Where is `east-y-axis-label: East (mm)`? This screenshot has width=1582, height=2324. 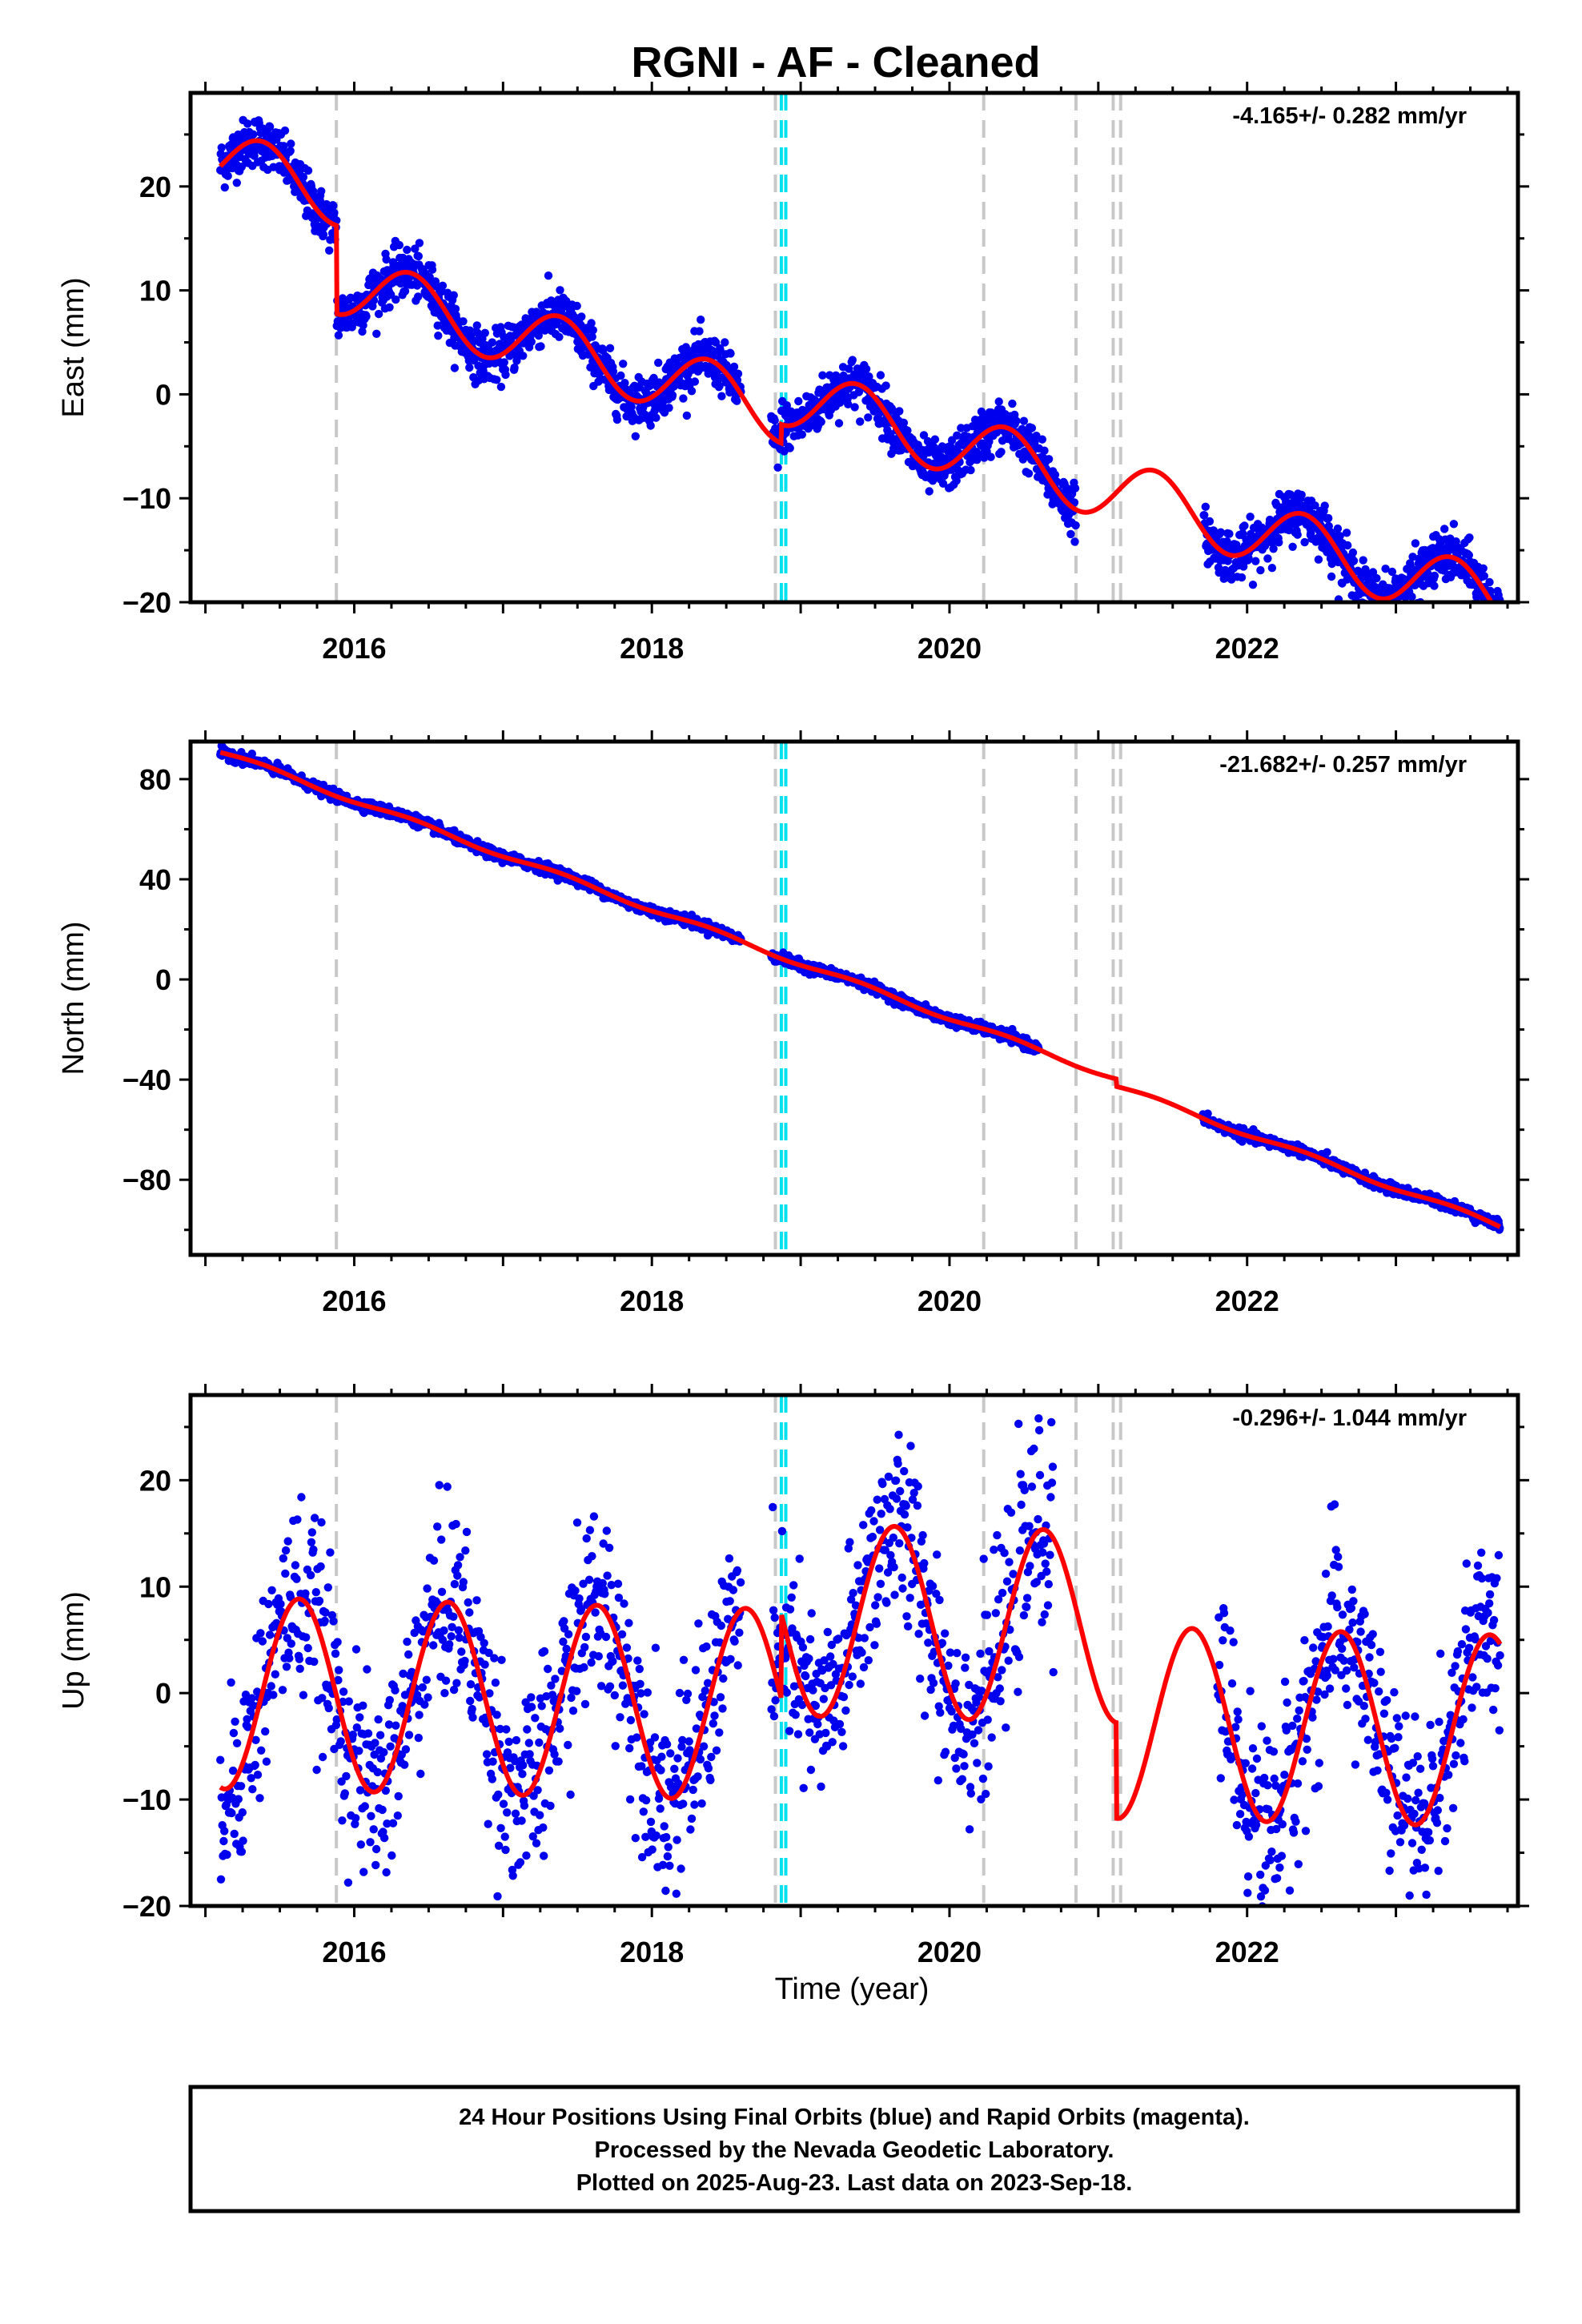
east-y-axis-label: East (mm) is located at coordinates (74, 347).